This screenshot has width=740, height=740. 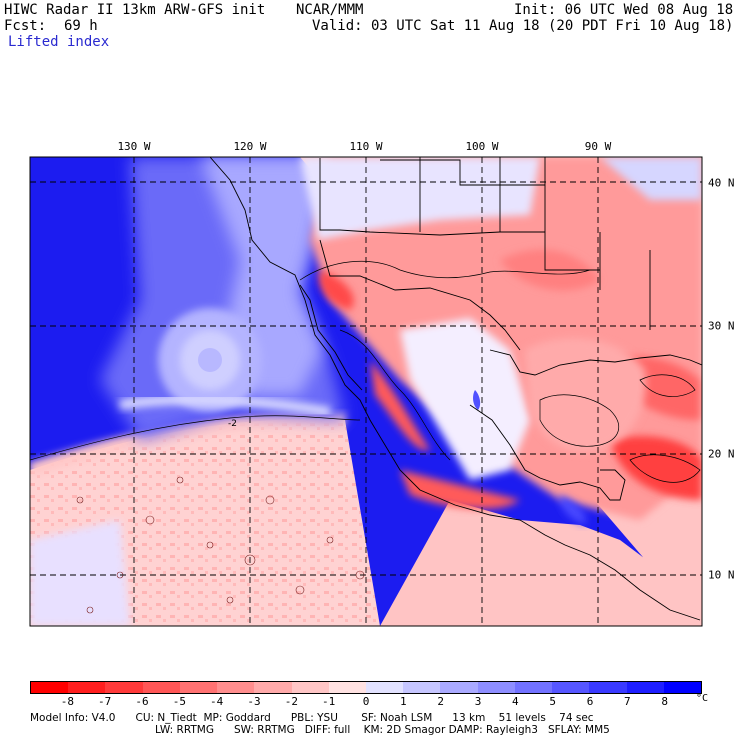 What do you see at coordinates (366, 146) in the screenshot?
I see `lon-label-110w: 110 W` at bounding box center [366, 146].